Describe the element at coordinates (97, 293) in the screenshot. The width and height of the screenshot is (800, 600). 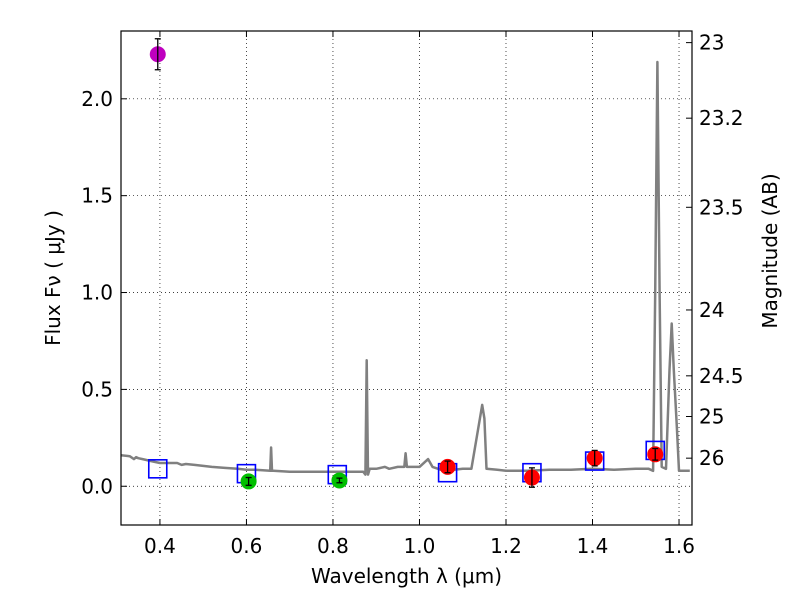
I see `y-tick-label: 1.0` at that location.